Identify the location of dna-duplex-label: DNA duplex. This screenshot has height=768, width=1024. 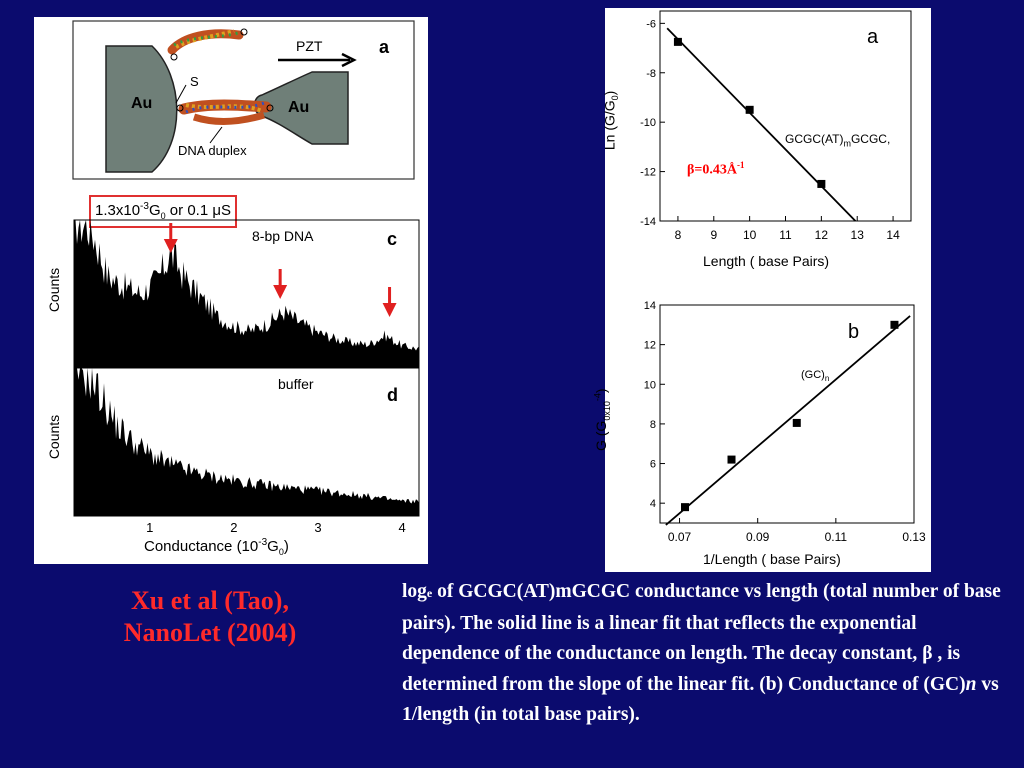
(212, 150).